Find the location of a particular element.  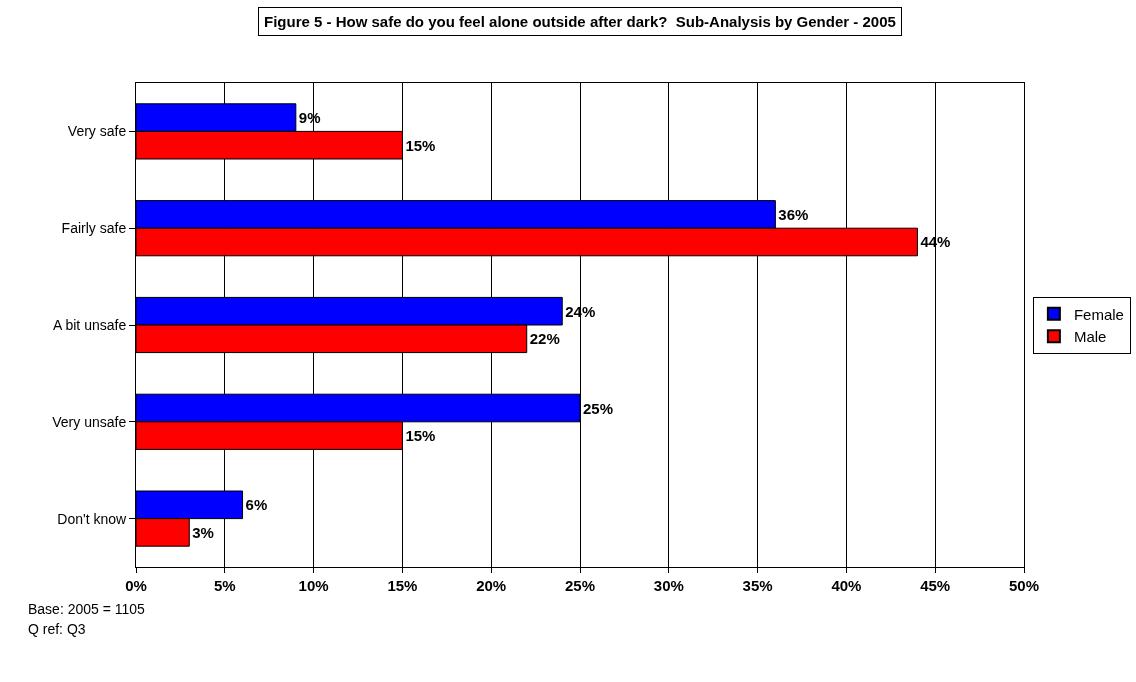

y-tick-label: A bit unsafe is located at coordinates (90, 324).